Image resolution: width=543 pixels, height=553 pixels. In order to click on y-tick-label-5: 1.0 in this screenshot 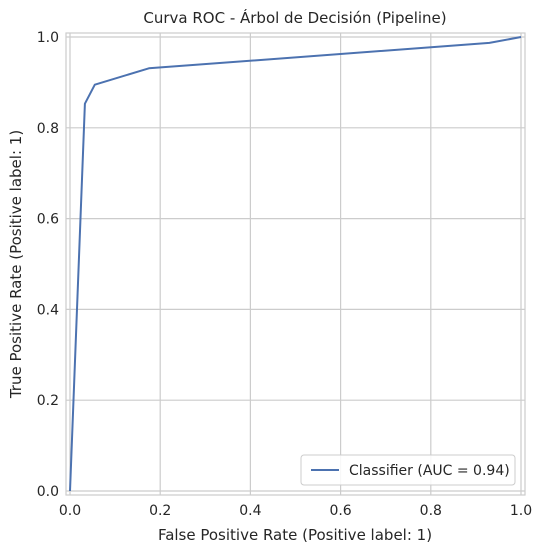, I will do `click(48, 38)`.